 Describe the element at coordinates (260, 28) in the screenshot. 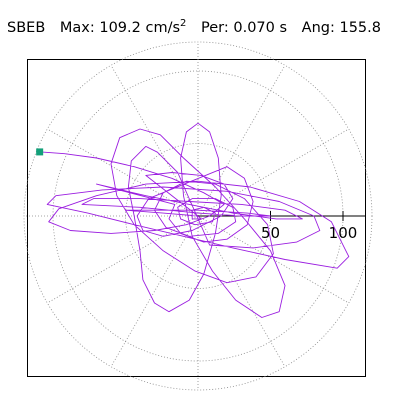

I see `per-value: 0.070 s` at that location.